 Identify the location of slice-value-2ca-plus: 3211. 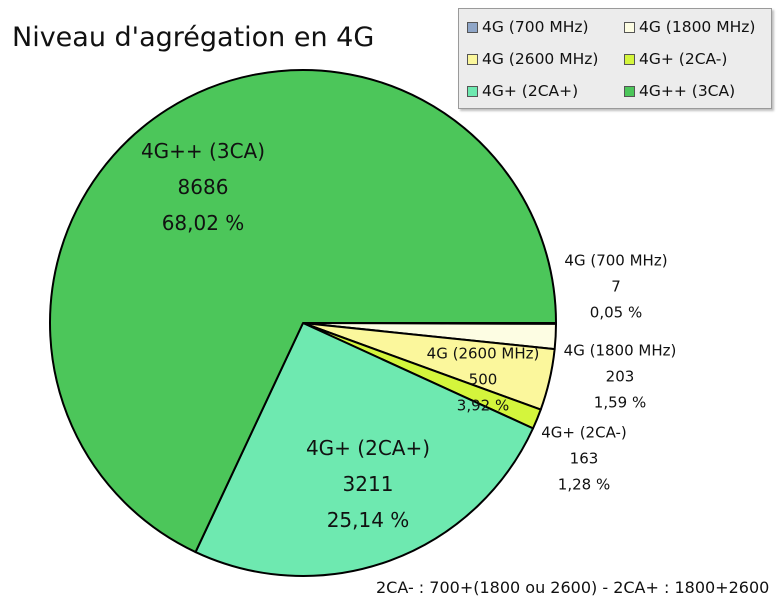
(368, 484).